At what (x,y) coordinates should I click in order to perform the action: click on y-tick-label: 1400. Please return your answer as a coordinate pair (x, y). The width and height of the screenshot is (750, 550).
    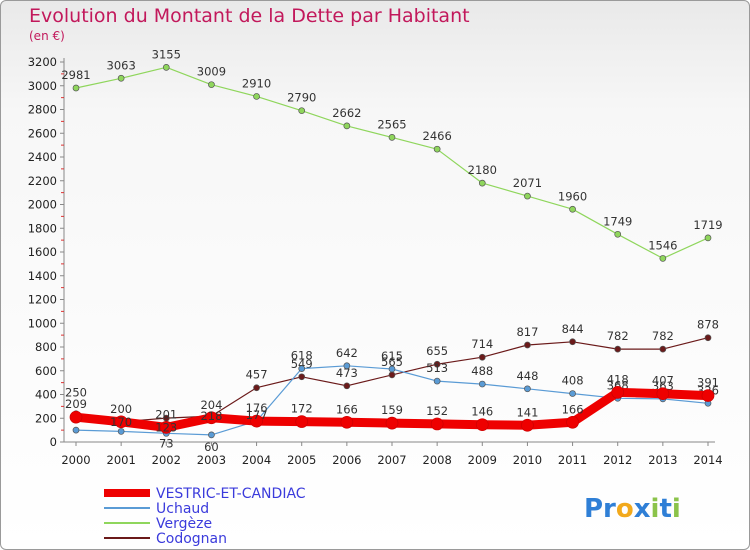
    Looking at the image, I should click on (42, 276).